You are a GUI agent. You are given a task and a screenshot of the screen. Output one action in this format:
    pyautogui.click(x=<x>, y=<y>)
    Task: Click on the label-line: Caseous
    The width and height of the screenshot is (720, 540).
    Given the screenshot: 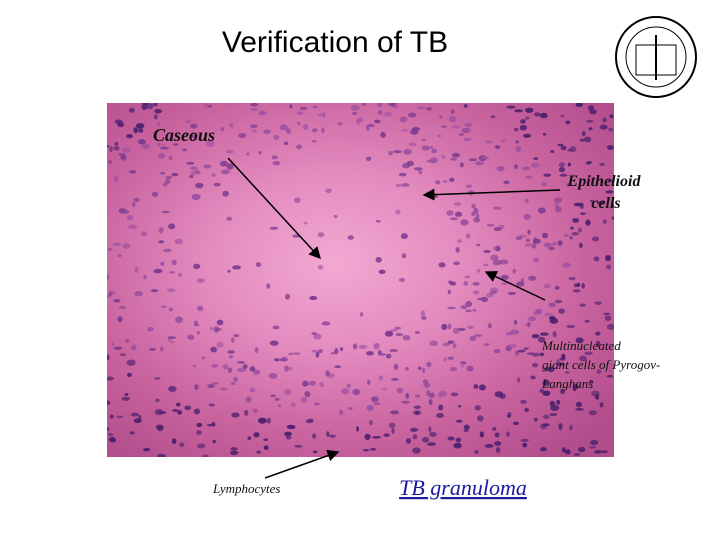 What is the action you would take?
    pyautogui.click(x=184, y=135)
    